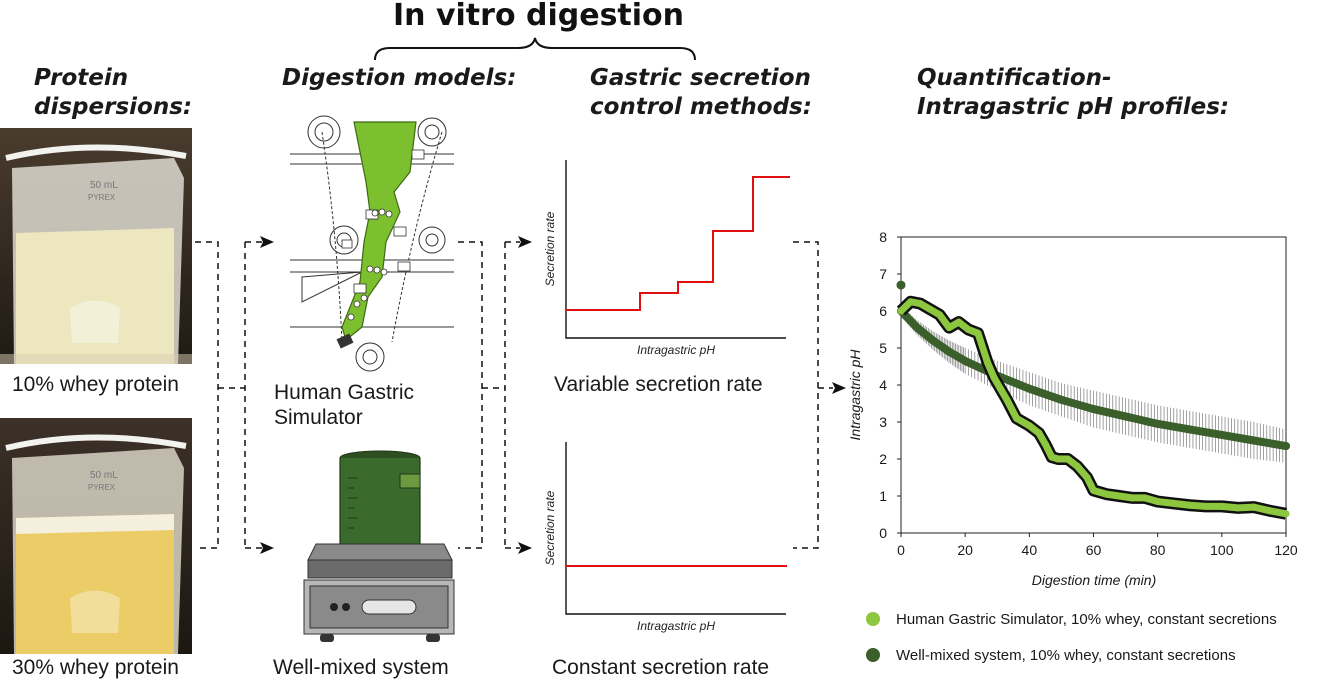  I want to click on y-tick-label: 0, so click(883, 533).